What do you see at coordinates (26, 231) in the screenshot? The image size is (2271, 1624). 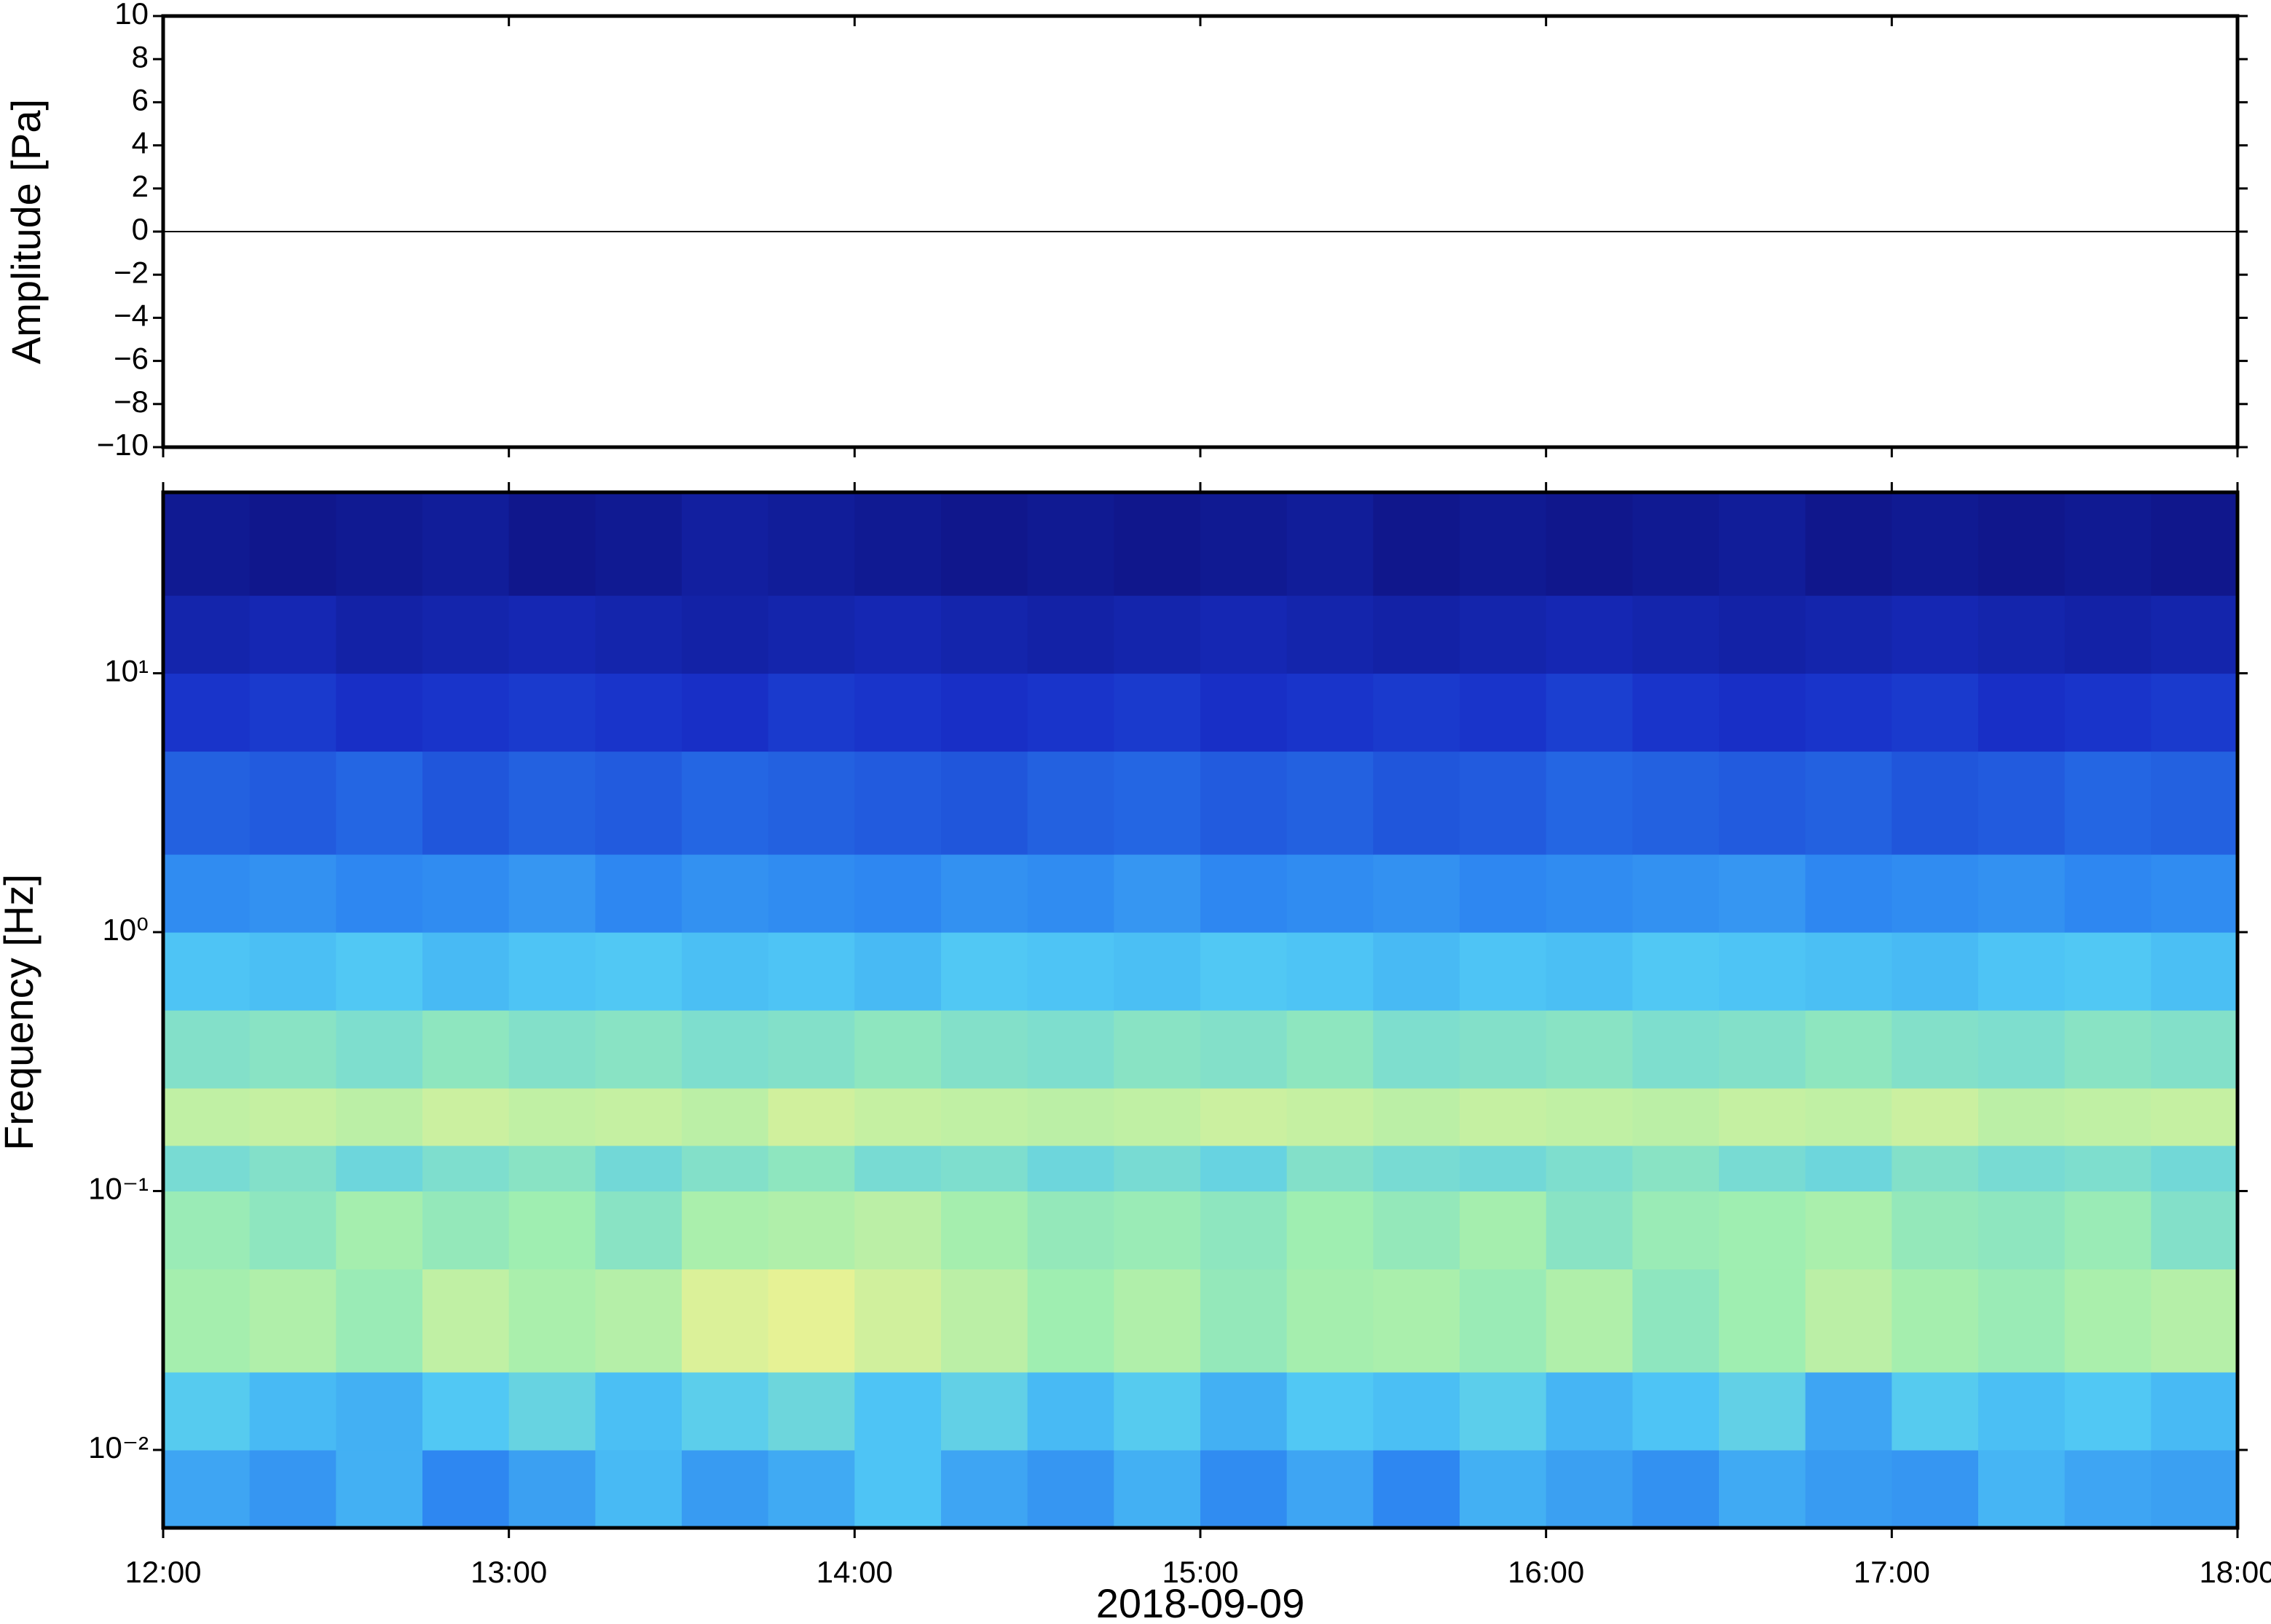 I see `y-axis-label: Amplitude [Pa]` at bounding box center [26, 231].